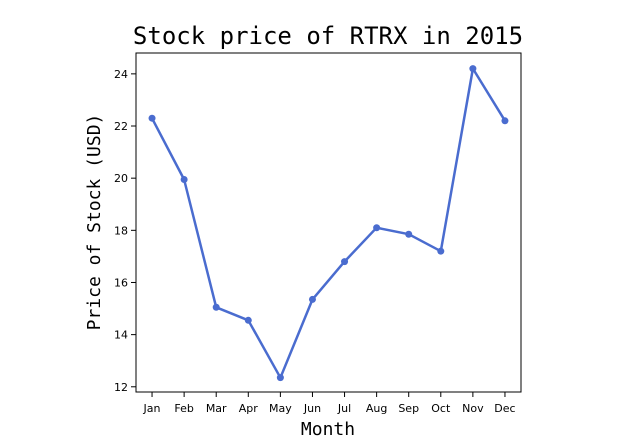  I want to click on x-tick-label: May, so click(280, 408).